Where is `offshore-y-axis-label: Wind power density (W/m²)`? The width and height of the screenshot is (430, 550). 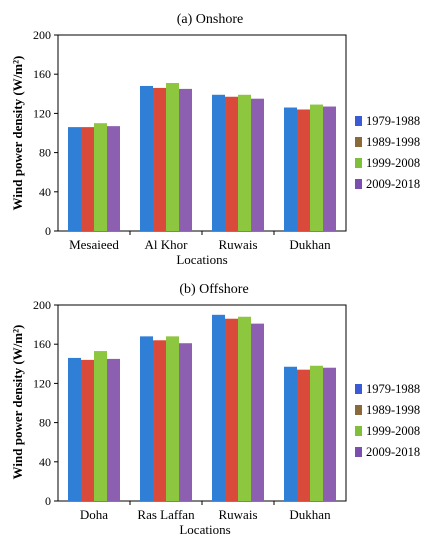
offshore-y-axis-label: Wind power density (W/m²) is located at coordinates (17, 402).